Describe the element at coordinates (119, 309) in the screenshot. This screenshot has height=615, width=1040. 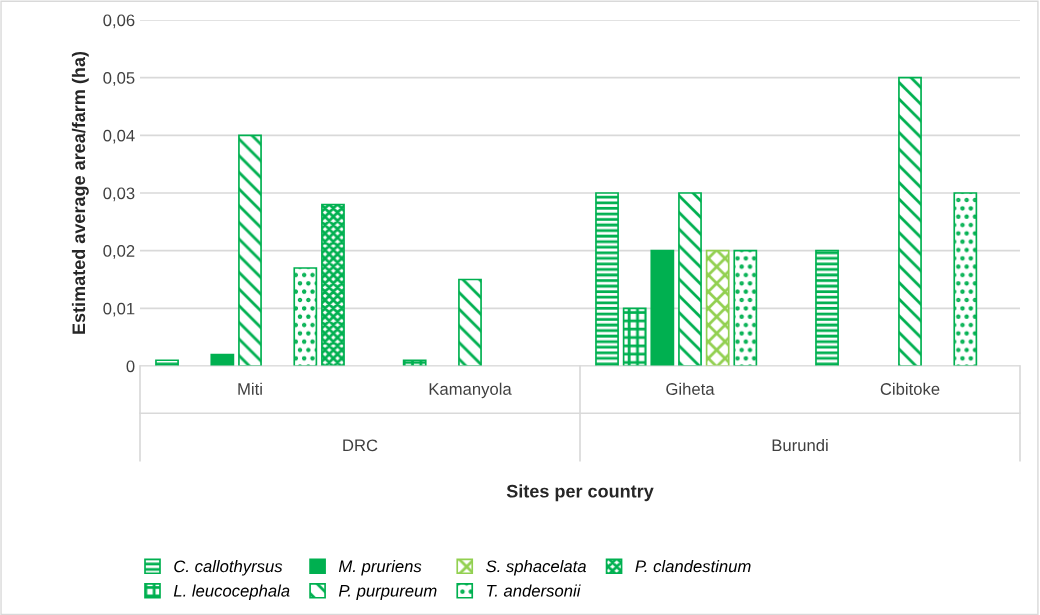
I see `y-tick-label: 0,01` at that location.